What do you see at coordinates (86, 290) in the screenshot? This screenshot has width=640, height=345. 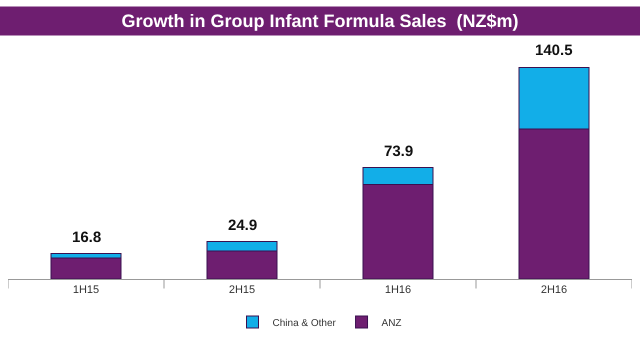 I see `x-tick-label: 1H15` at bounding box center [86, 290].